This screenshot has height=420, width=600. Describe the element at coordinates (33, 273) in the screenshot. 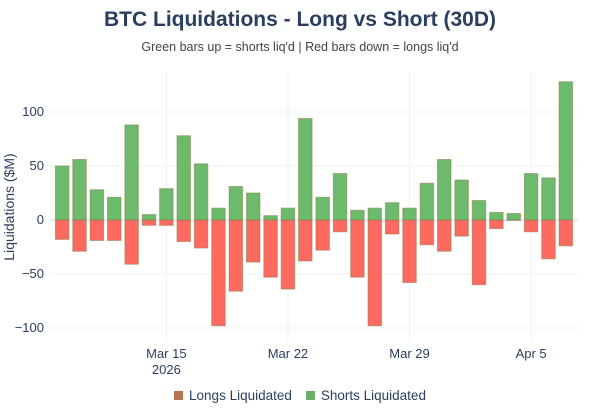

I see `y-tick-label: −50` at that location.